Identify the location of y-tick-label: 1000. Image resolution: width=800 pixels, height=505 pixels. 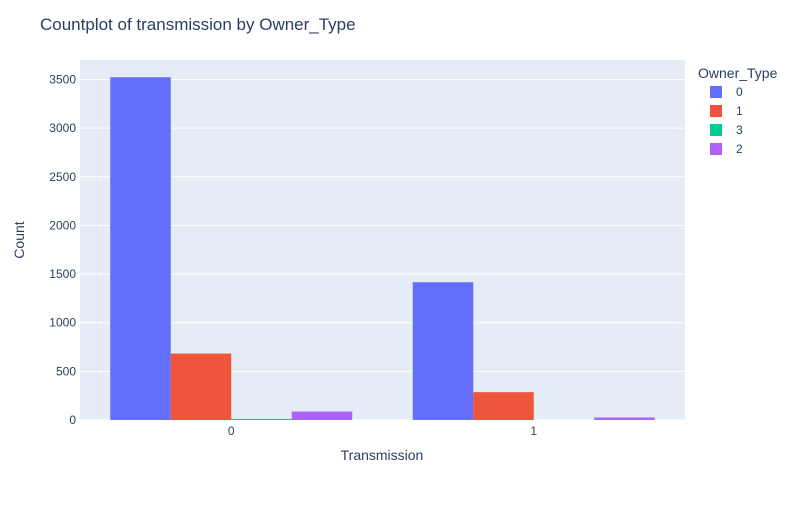
(62, 323).